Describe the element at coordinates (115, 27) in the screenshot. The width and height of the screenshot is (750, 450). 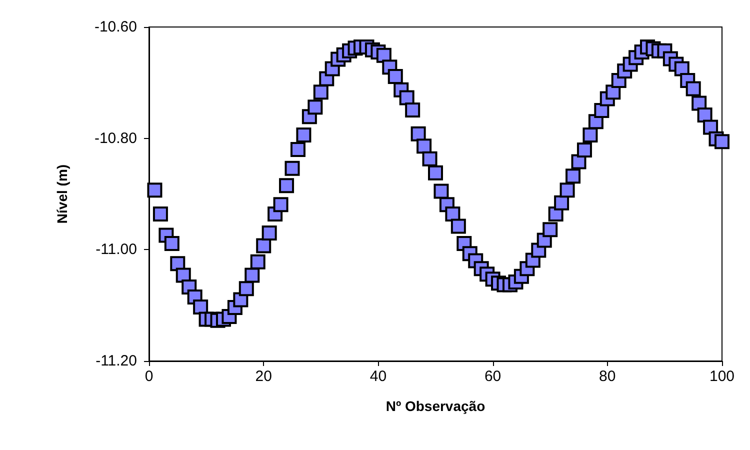
I see `y-tick-label: -10.60` at that location.